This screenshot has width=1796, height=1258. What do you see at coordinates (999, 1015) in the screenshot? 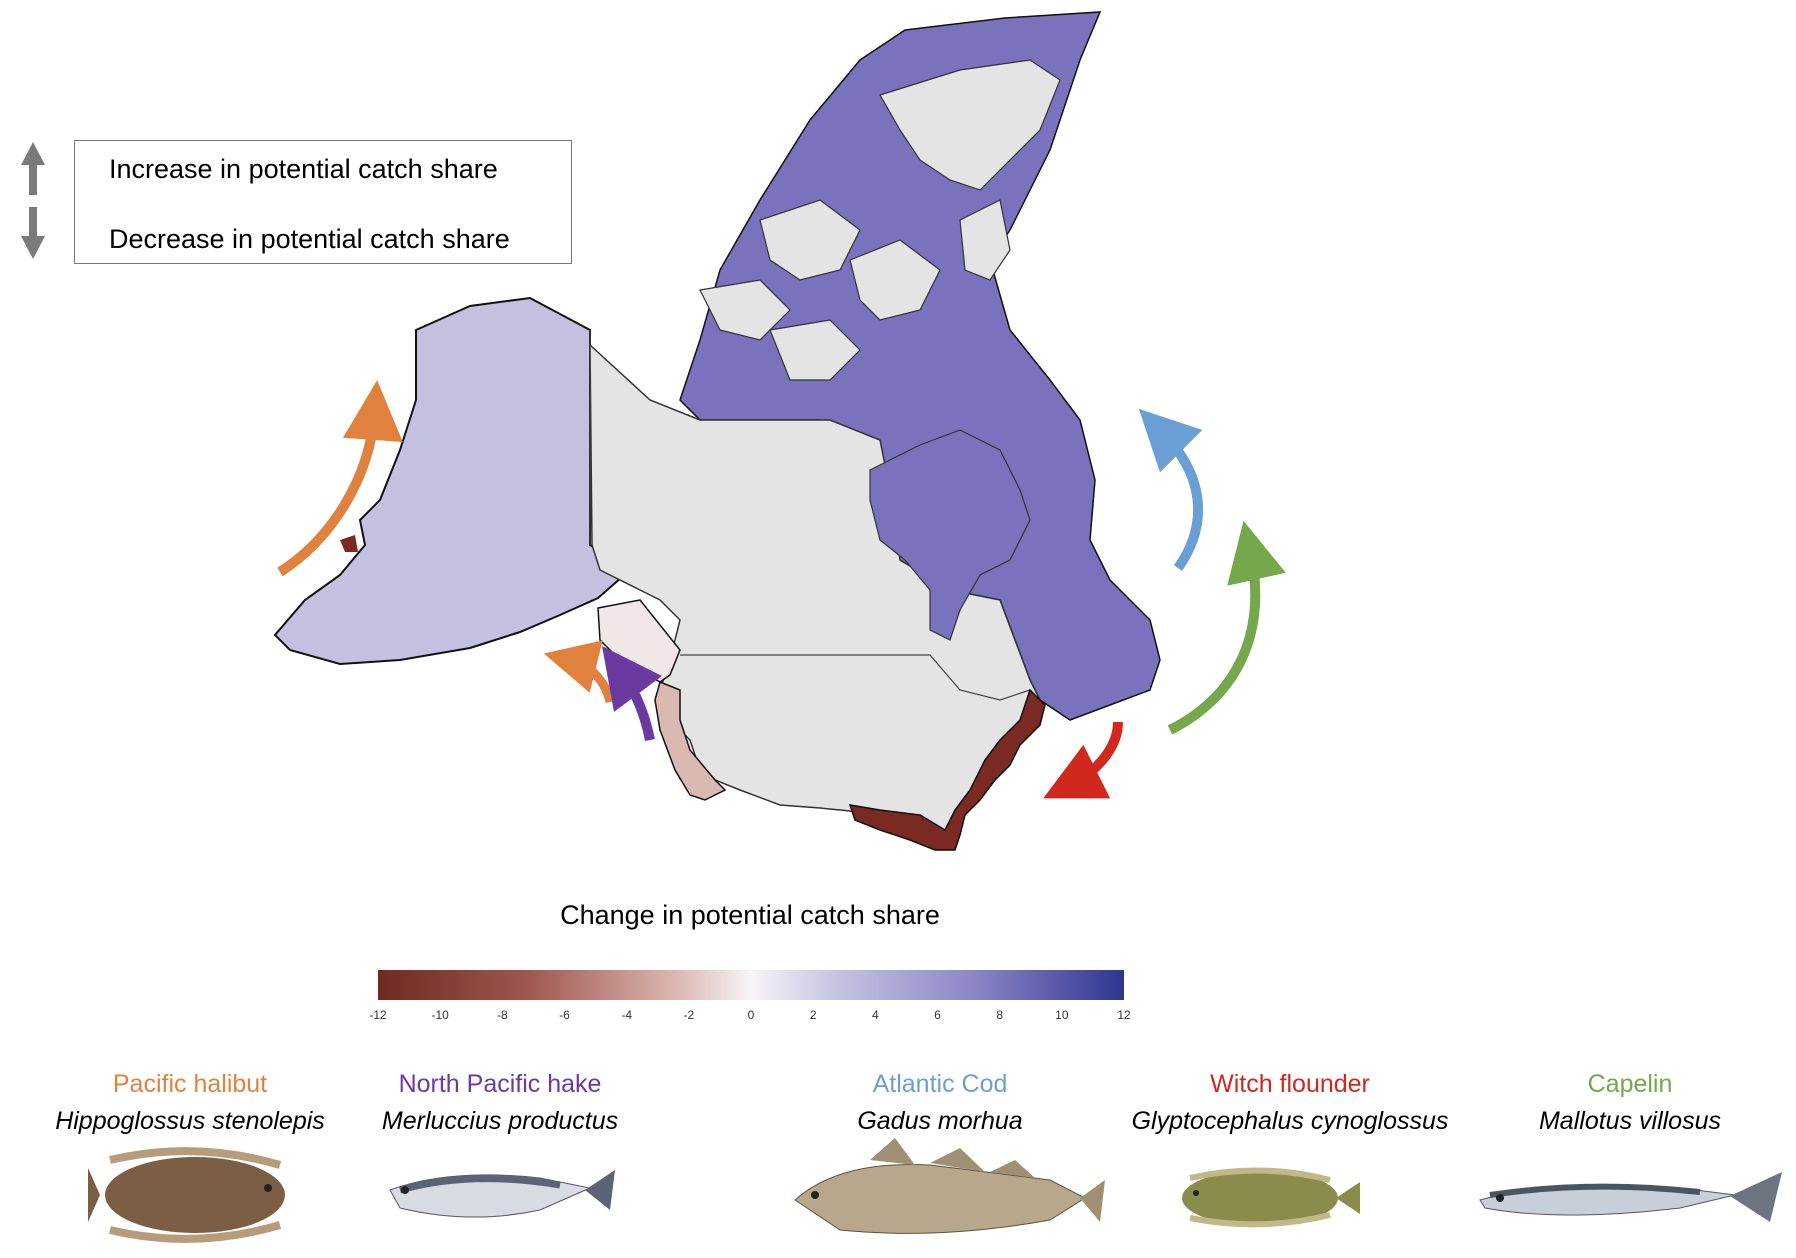
I see `colorbar-tick-label: 8` at bounding box center [999, 1015].